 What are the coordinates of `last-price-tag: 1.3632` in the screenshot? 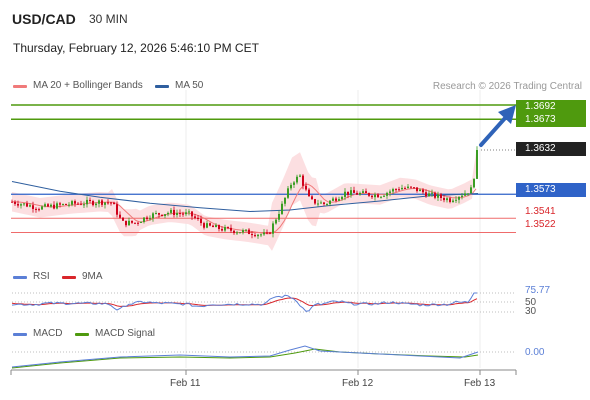 It's located at (551, 149).